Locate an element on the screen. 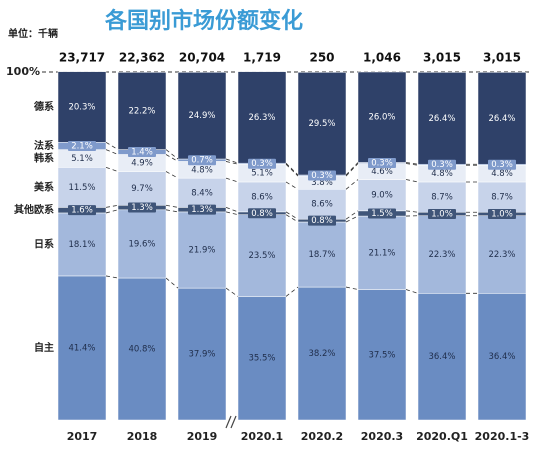 The height and width of the screenshot is (461, 540). value-label: 22.2% is located at coordinates (141, 111).